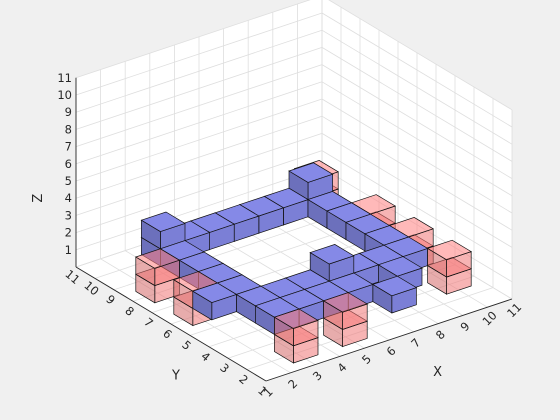 Image resolution: width=560 pixels, height=420 pixels. What do you see at coordinates (68, 215) in the screenshot?
I see `z-tick-label: 3` at bounding box center [68, 215].